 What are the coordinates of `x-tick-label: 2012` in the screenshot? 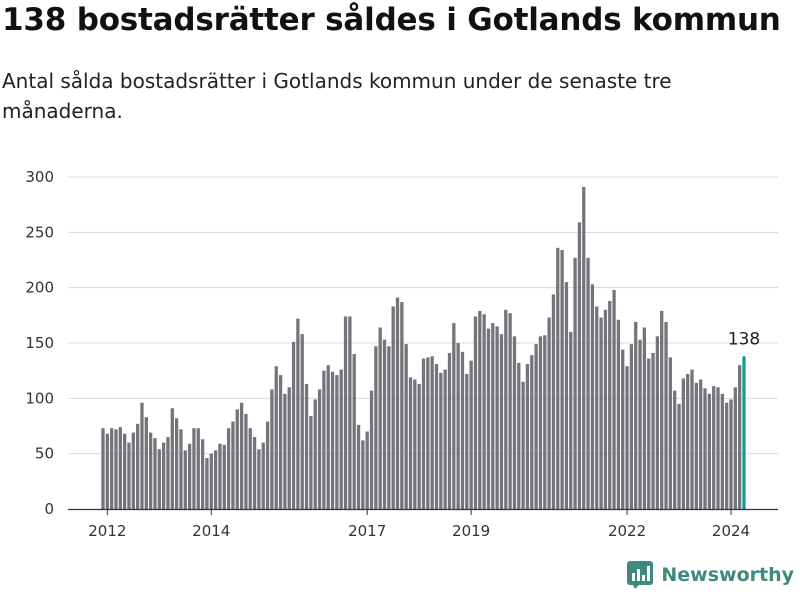 It's located at (107, 531).